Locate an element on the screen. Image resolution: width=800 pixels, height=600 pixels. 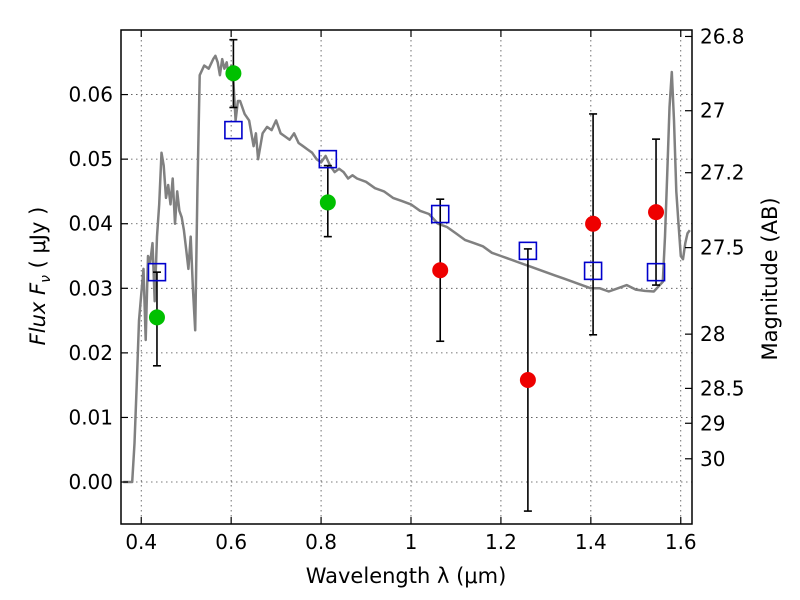
x-tick-label: 0.4 is located at coordinates (141, 542).